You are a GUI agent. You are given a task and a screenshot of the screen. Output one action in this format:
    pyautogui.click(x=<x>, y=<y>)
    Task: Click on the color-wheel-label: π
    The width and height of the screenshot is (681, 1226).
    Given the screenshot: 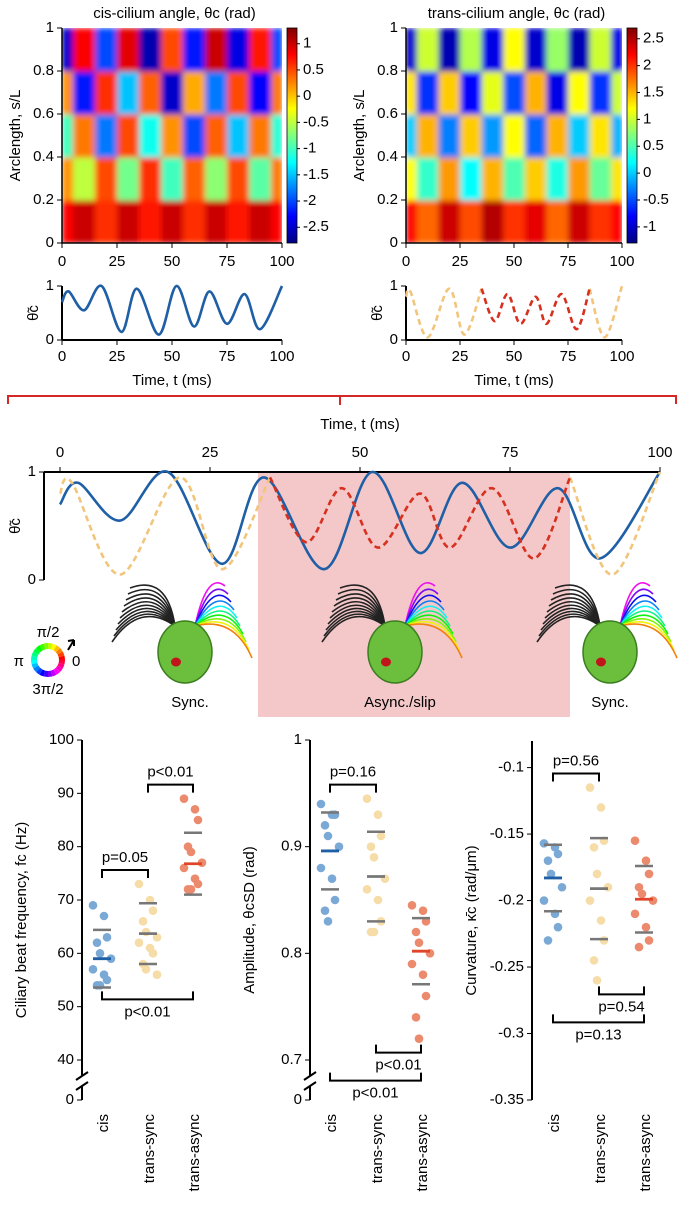 What is the action you would take?
    pyautogui.click(x=19, y=661)
    